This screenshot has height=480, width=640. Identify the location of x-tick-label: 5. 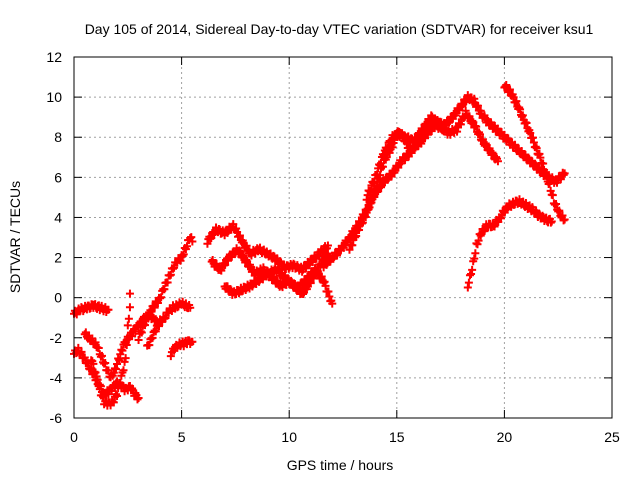
(182, 437).